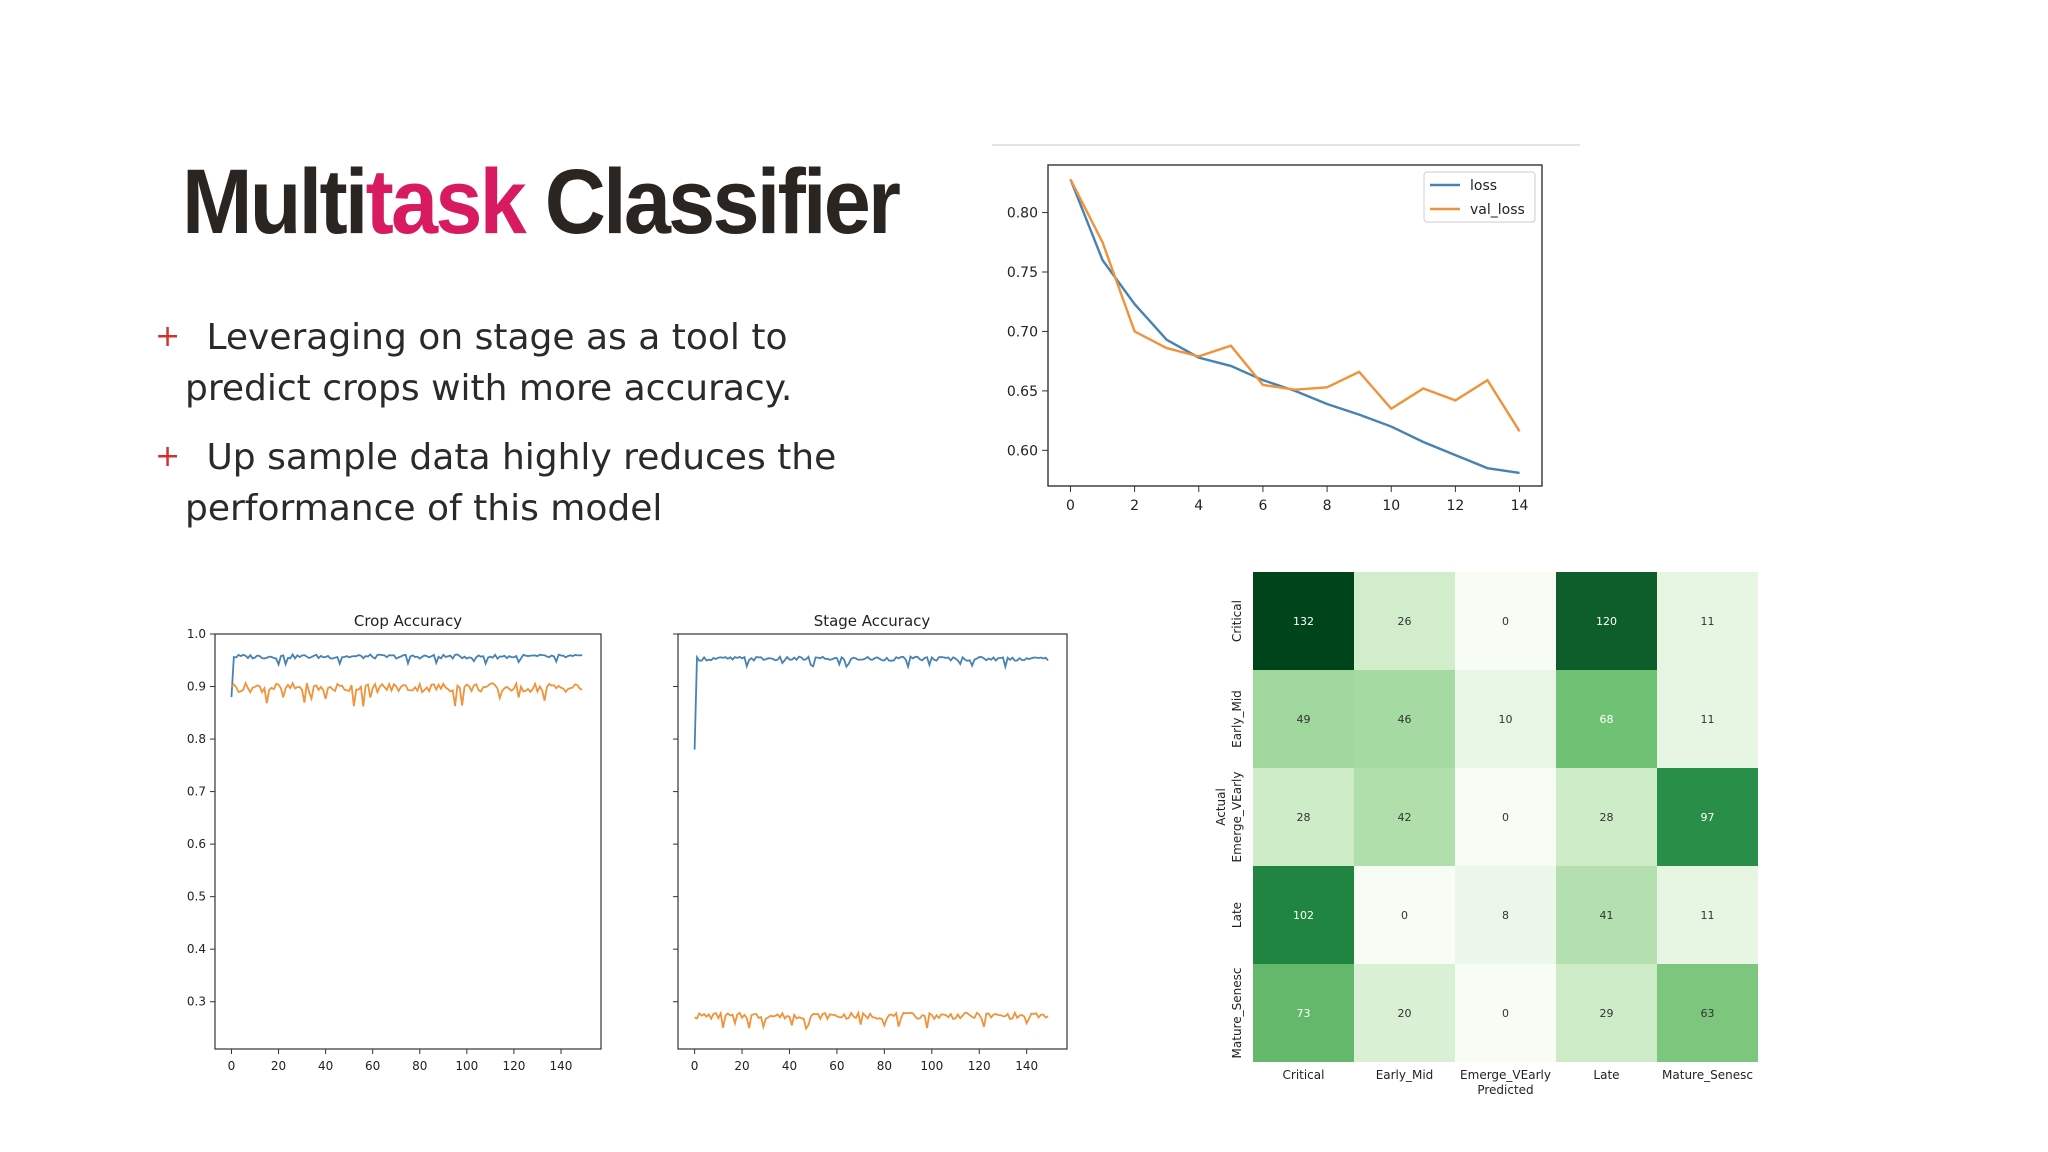  What do you see at coordinates (1022, 214) in the screenshot?
I see `y-tick-label: 0.80` at bounding box center [1022, 214].